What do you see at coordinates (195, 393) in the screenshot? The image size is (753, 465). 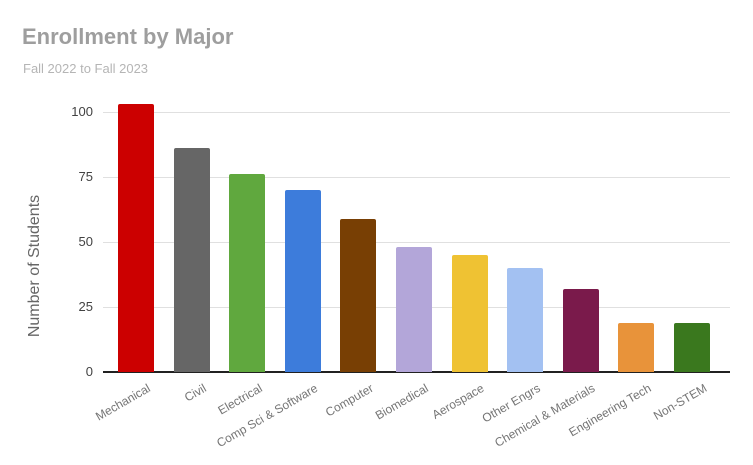 I see `x-category-label-civil: Civil` at bounding box center [195, 393].